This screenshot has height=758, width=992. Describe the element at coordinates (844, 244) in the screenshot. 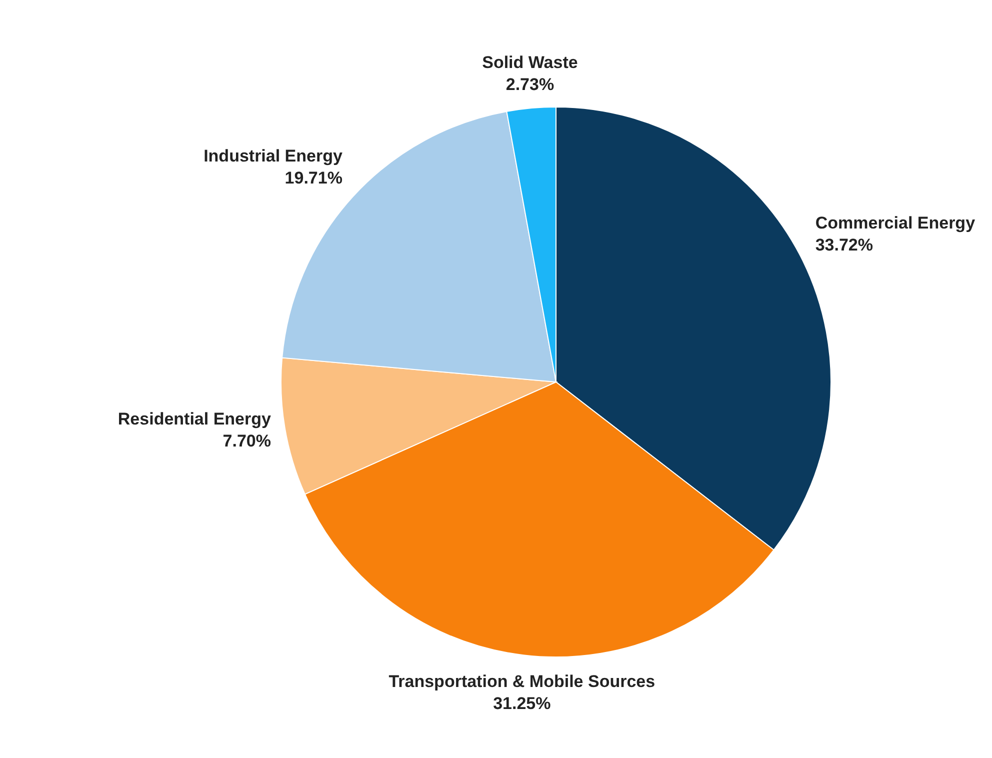

I see `data-label: 33.72%` at that location.